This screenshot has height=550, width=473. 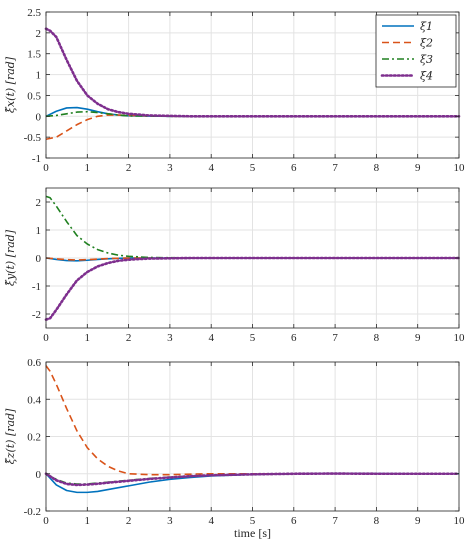 I want to click on y-tick-label: -0.2, so click(x=32, y=512).